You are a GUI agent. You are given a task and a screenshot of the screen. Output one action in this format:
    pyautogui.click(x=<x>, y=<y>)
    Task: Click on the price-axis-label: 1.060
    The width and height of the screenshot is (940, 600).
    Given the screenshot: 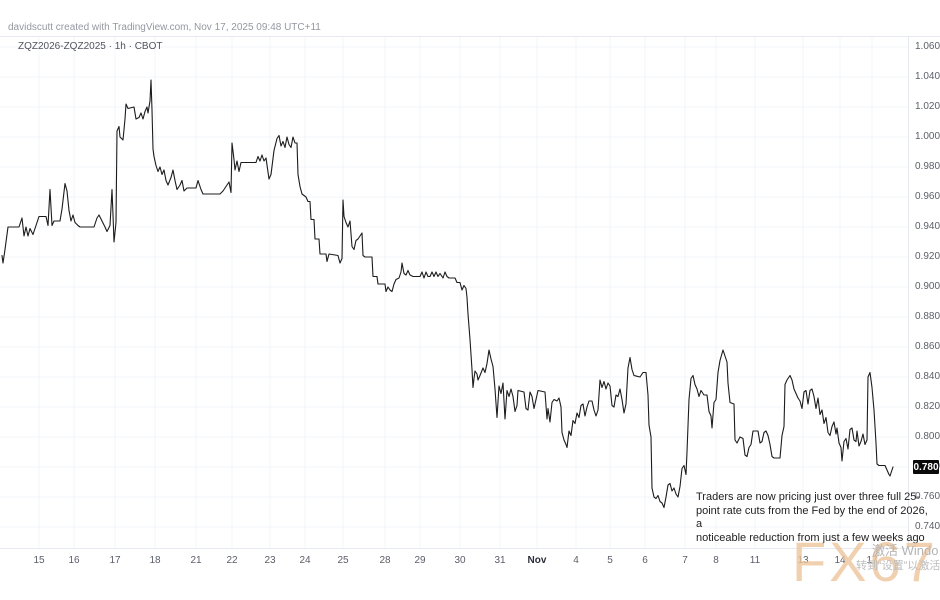 What is the action you would take?
    pyautogui.click(x=927, y=46)
    